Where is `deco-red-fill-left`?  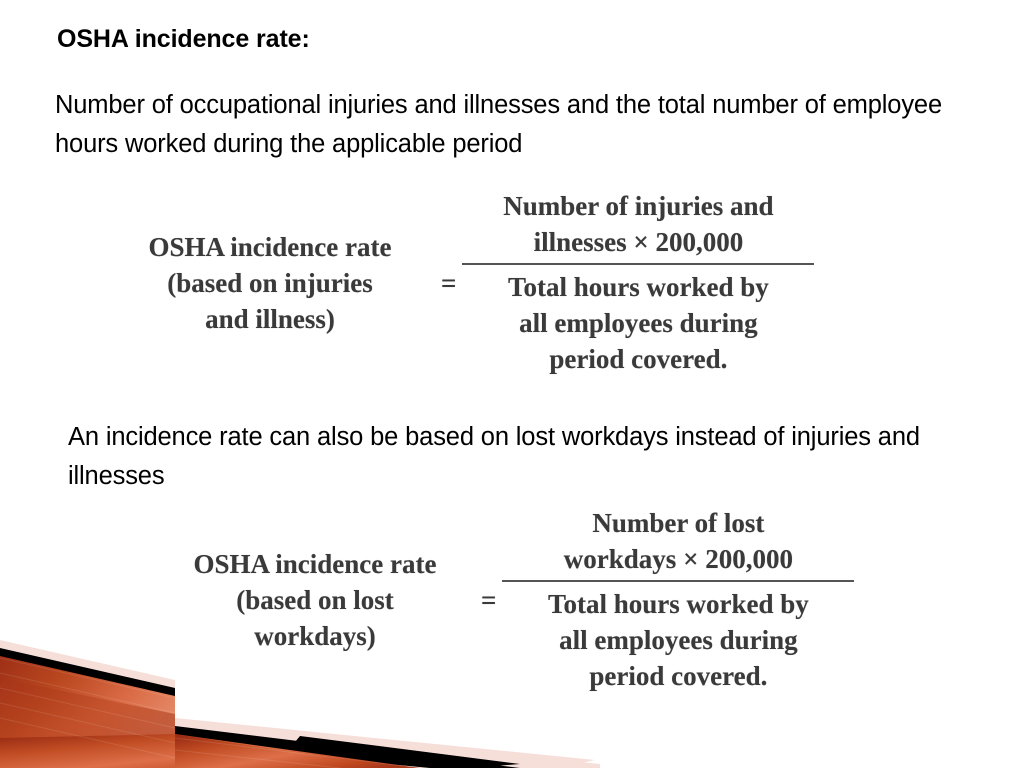 deco-red-fill-left is located at coordinates (87, 723).